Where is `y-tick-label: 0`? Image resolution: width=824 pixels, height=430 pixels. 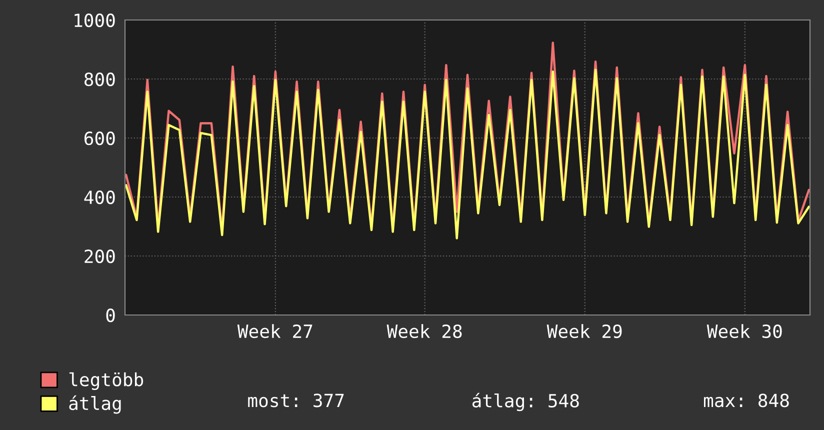 y-tick-label: 0 is located at coordinates (110, 315).